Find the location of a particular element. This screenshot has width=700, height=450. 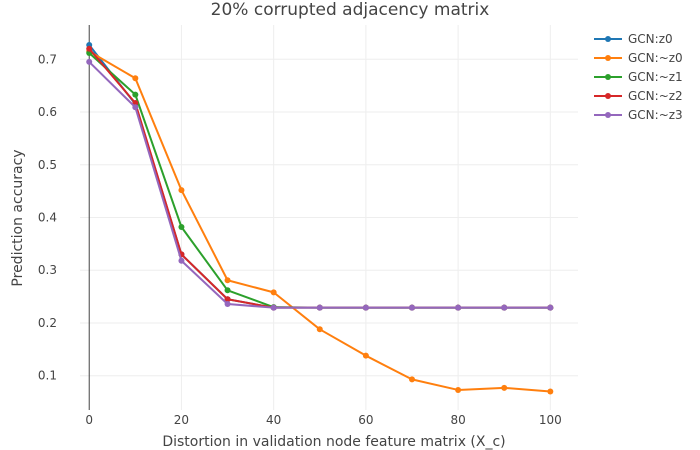

y-tick-label: 0.3 is located at coordinates (47, 270).